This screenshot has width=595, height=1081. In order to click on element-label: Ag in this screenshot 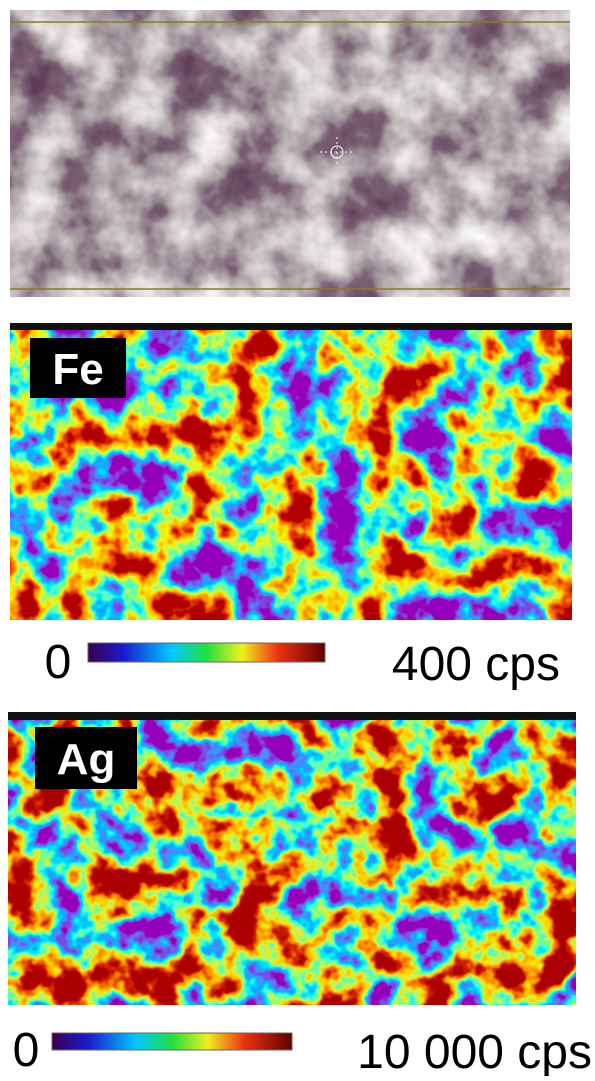, I will do `click(86, 759)`.